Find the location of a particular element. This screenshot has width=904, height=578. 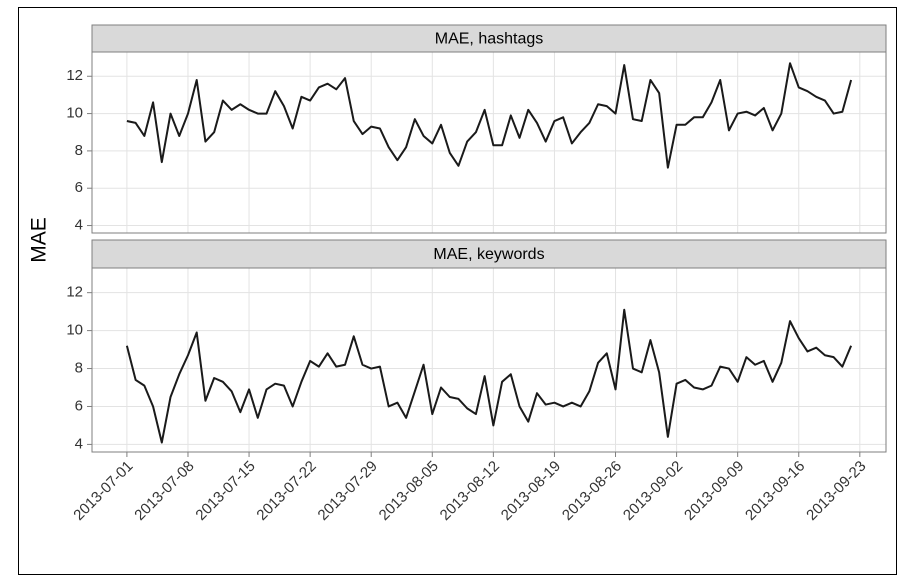

panel-title: MAE, hashtags is located at coordinates (489, 39).